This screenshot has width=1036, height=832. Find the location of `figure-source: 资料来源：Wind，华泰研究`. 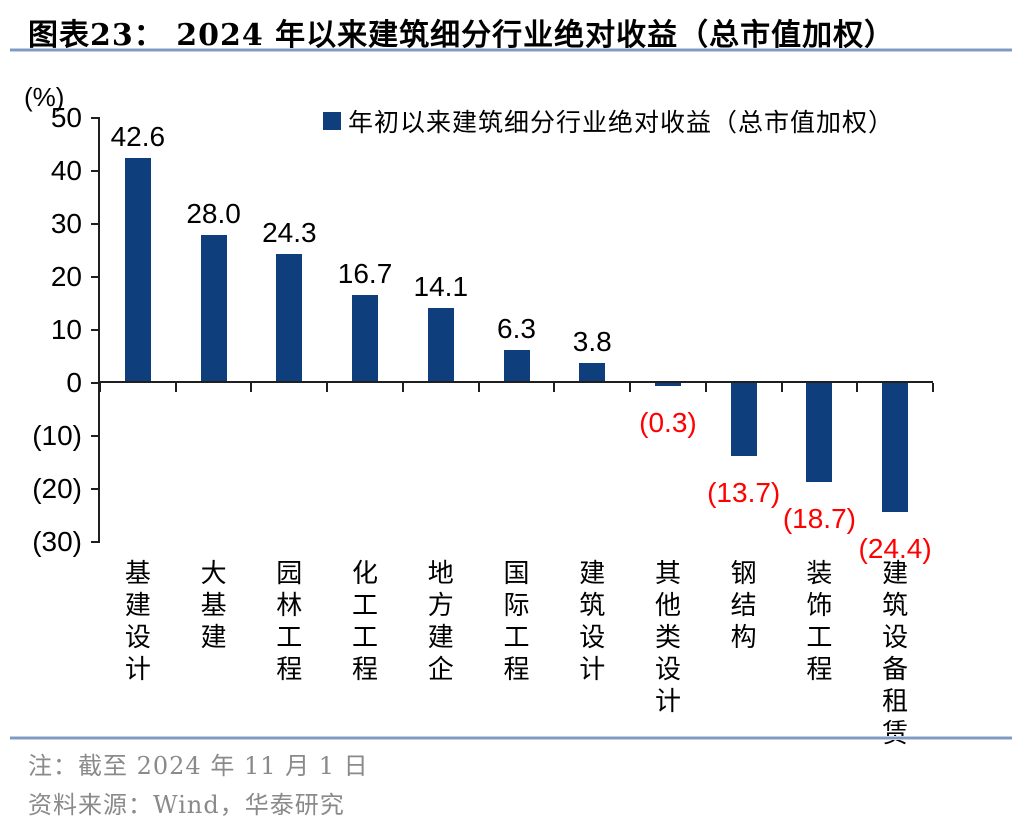

figure-source: 资料来源：Wind，华泰研究 is located at coordinates (186, 805).